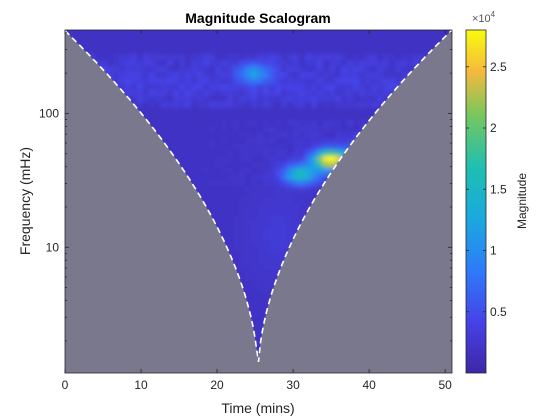  I want to click on x-tick-label: 40, so click(369, 385).